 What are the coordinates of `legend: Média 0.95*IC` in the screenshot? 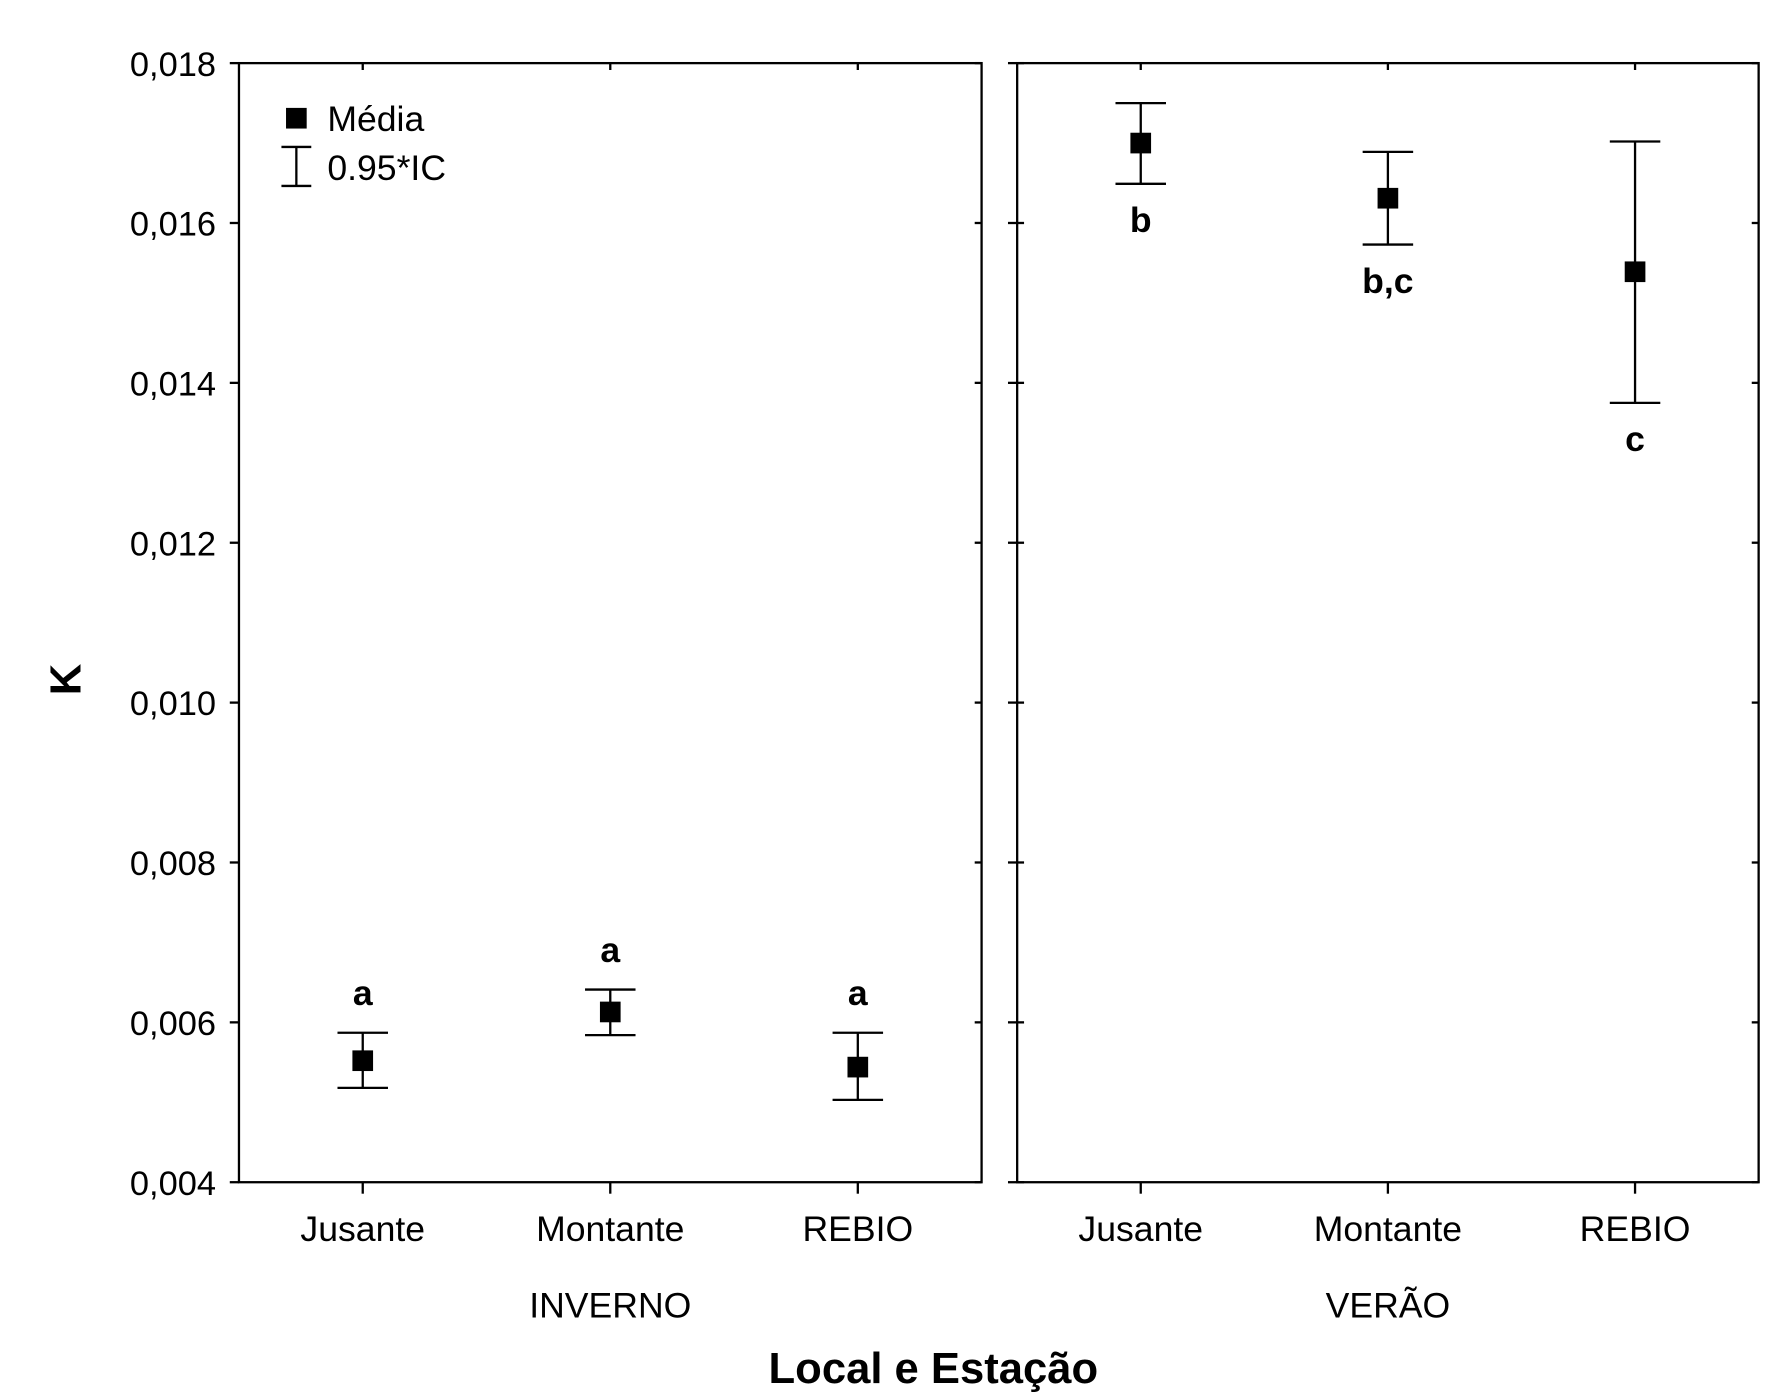 It's located at (363, 143).